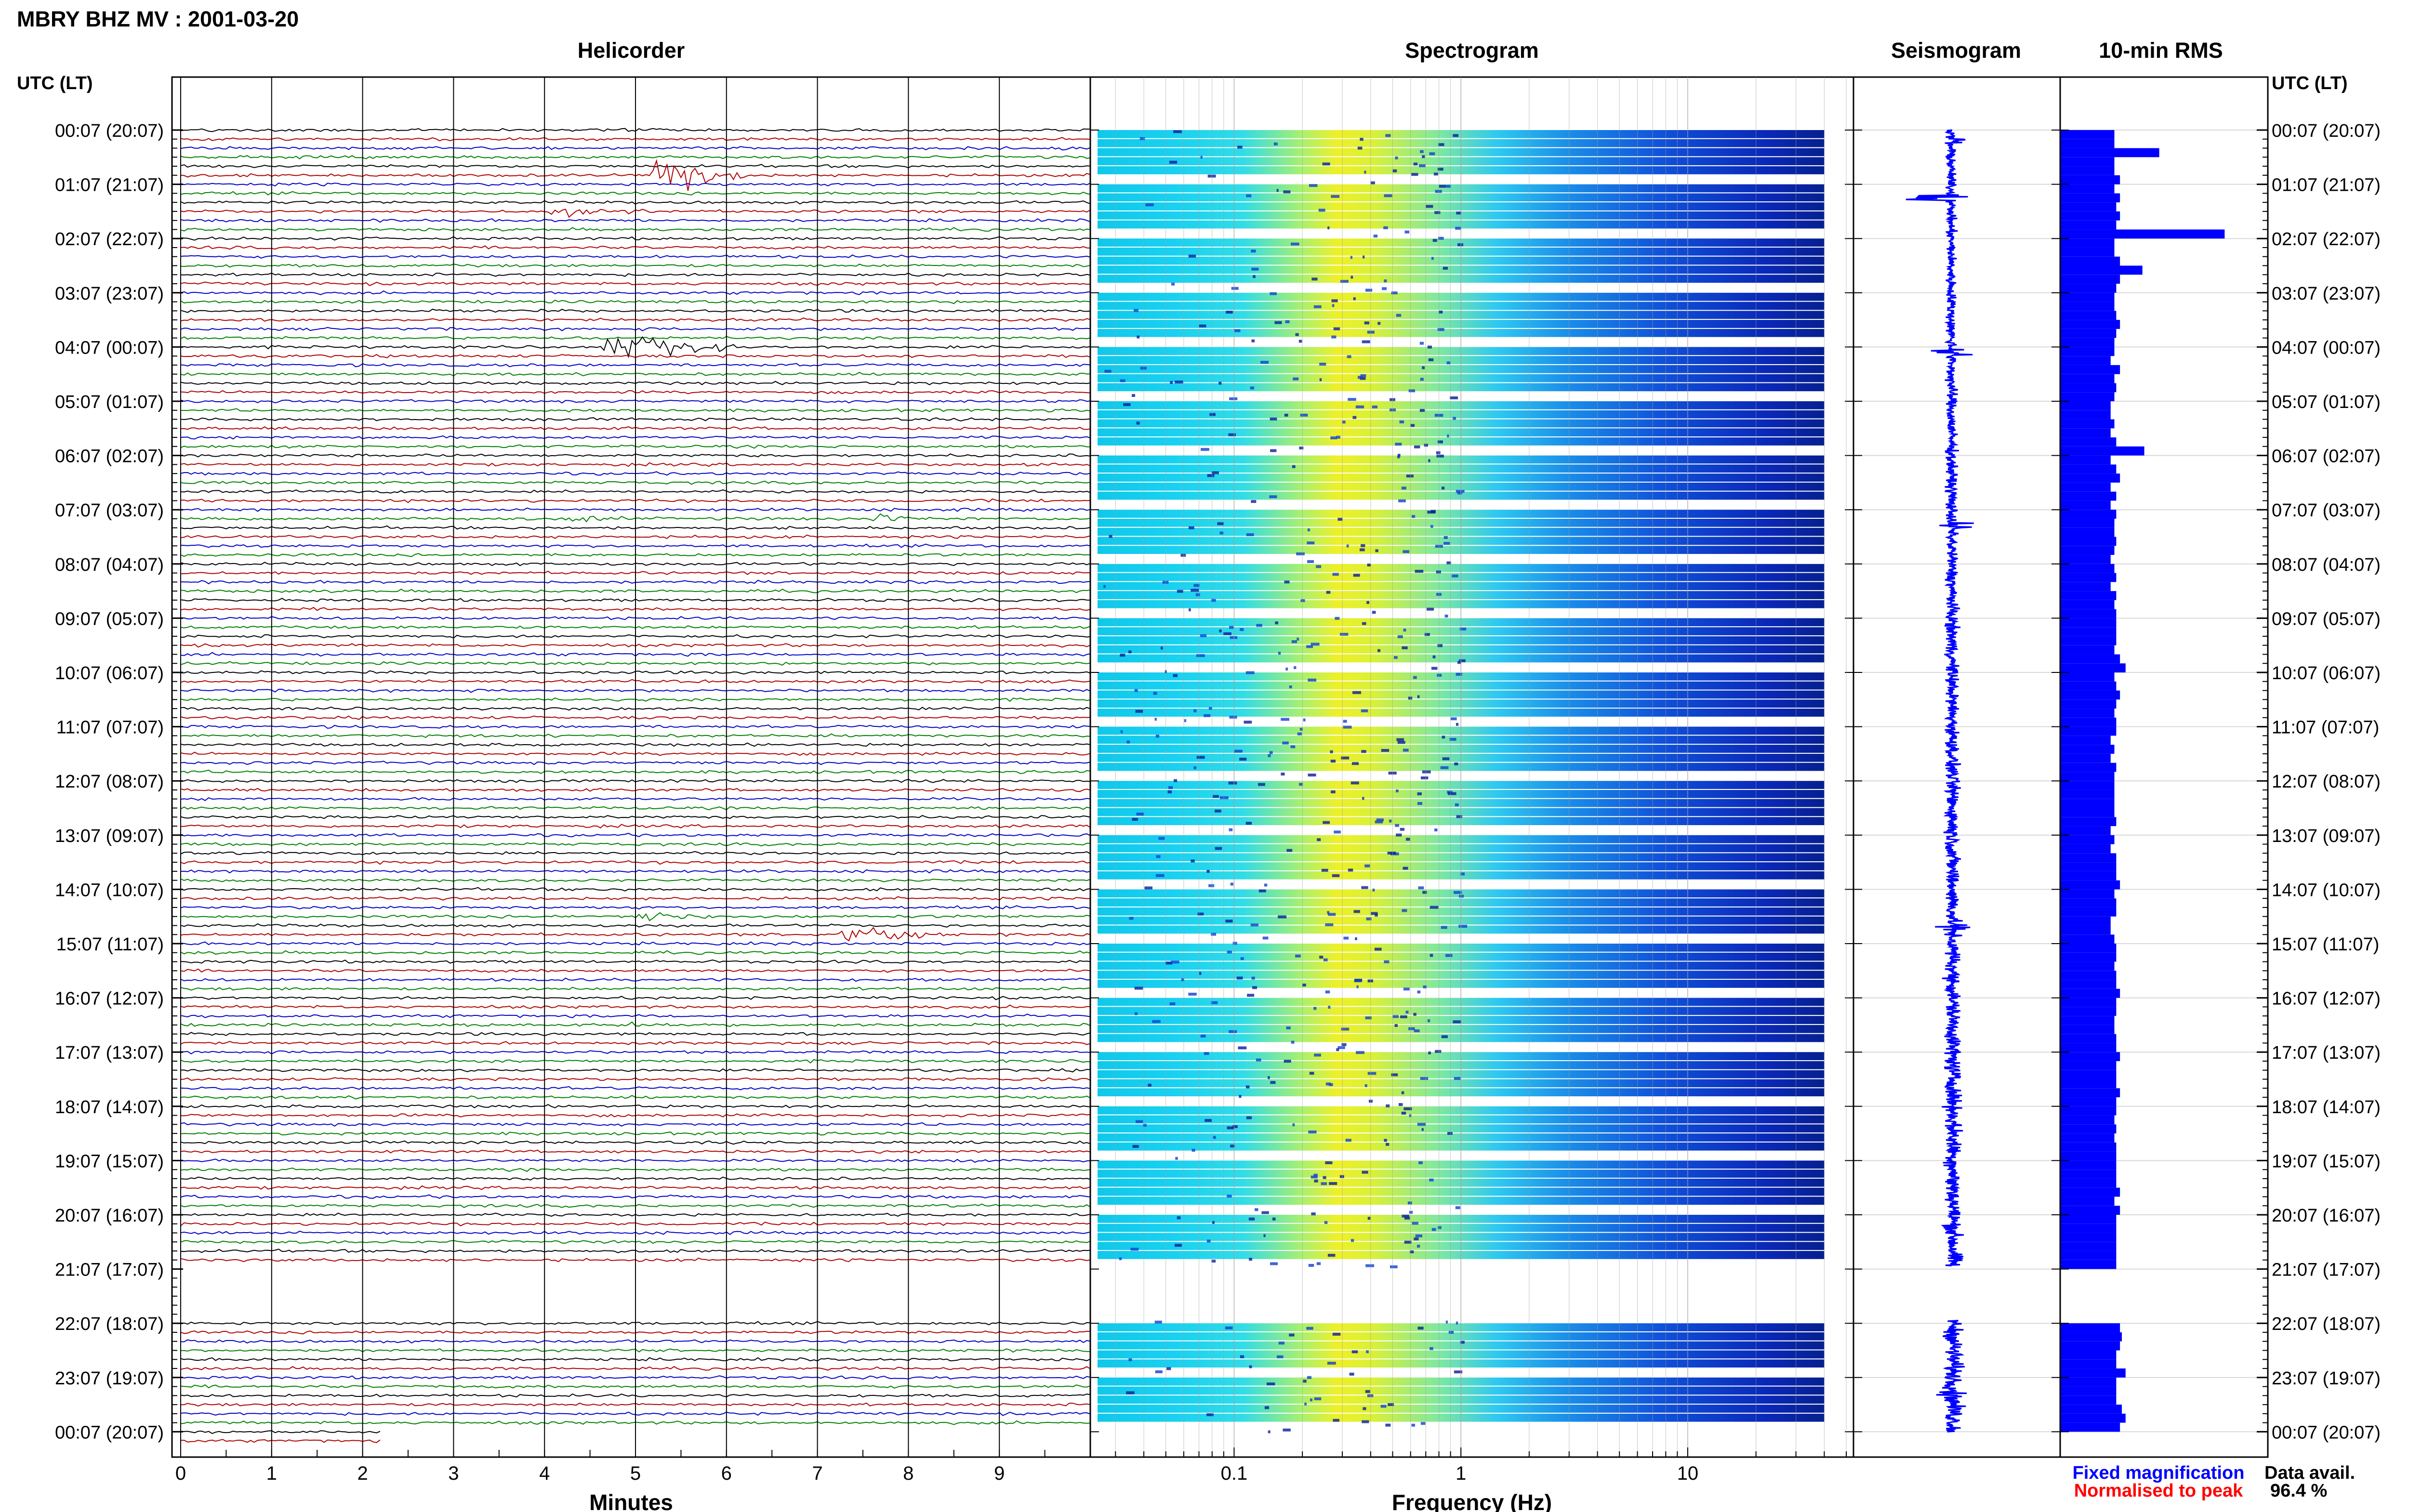  What do you see at coordinates (1461, 1473) in the screenshot?
I see `x-tick-label: 1` at bounding box center [1461, 1473].